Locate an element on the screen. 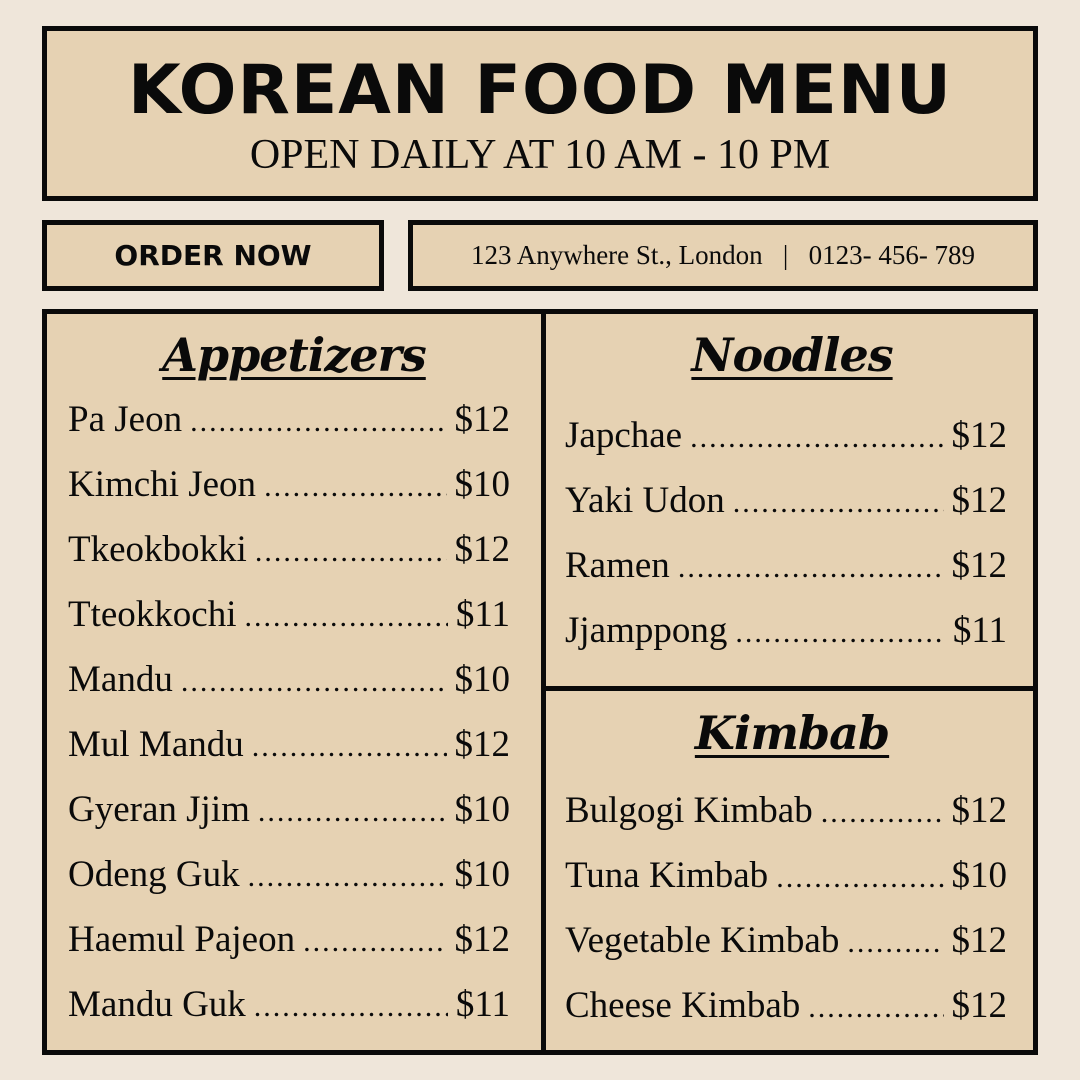 This screenshot has width=1080, height=1080. menu-item: Mul Mandu $12 is located at coordinates (289, 755).